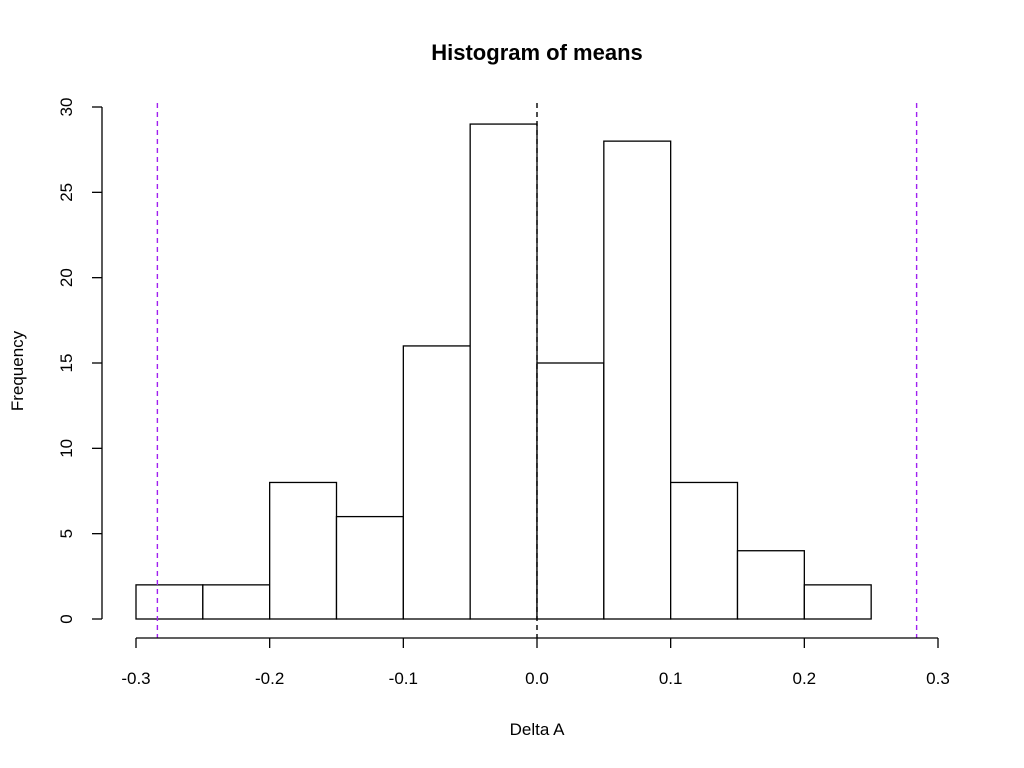 The height and width of the screenshot is (768, 1024). Describe the element at coordinates (805, 678) in the screenshot. I see `x-tick-label: 0.2` at that location.